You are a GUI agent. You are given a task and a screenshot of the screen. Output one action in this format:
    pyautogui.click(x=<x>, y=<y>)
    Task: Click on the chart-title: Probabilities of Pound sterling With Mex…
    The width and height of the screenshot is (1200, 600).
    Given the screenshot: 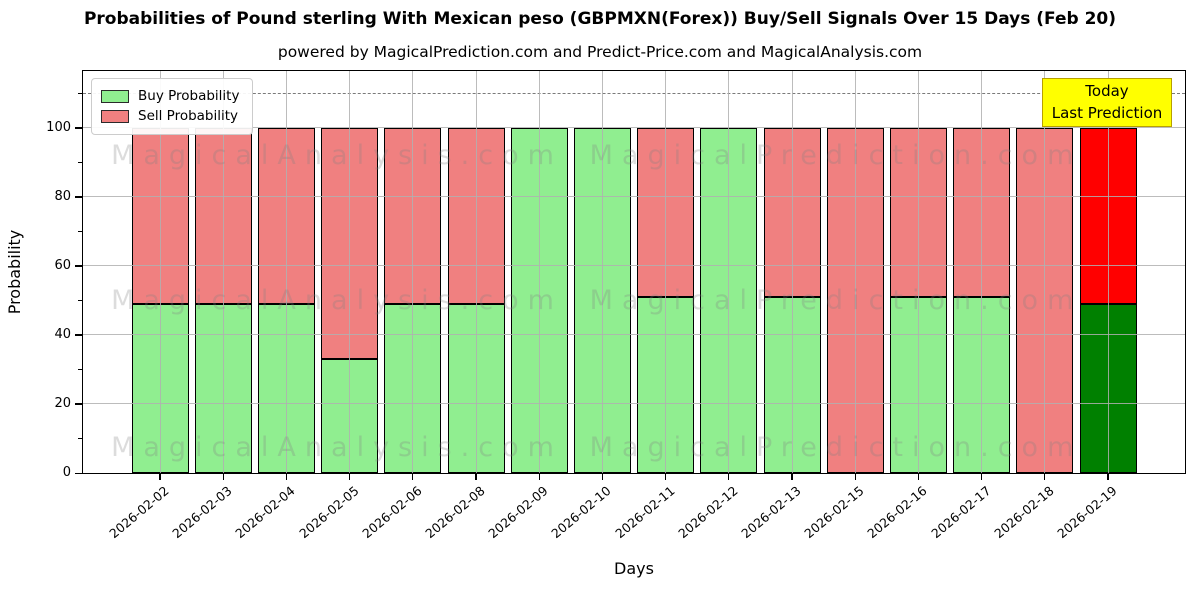 What is the action you would take?
    pyautogui.click(x=600, y=19)
    